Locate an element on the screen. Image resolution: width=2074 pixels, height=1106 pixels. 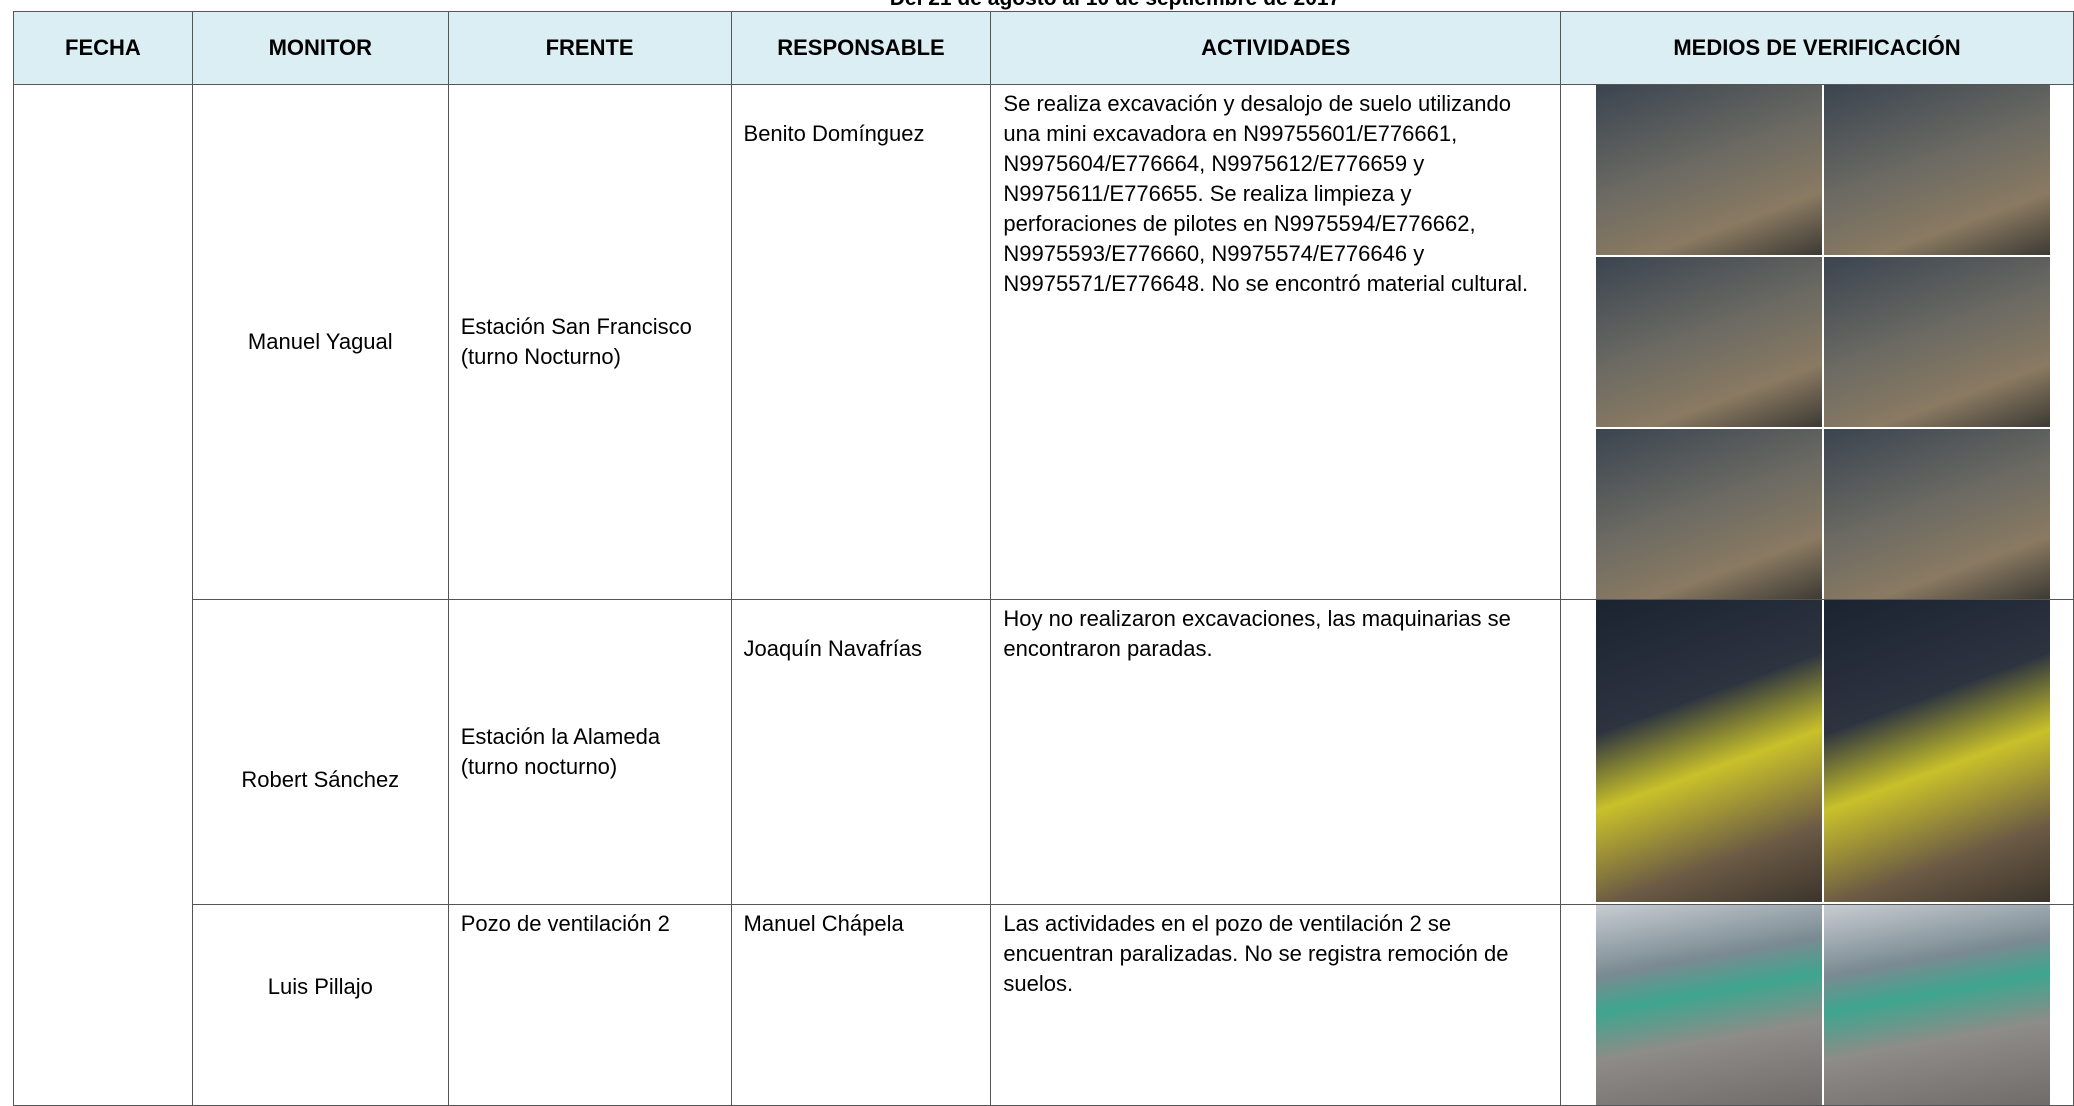
fecha-cell is located at coordinates (103, 595).